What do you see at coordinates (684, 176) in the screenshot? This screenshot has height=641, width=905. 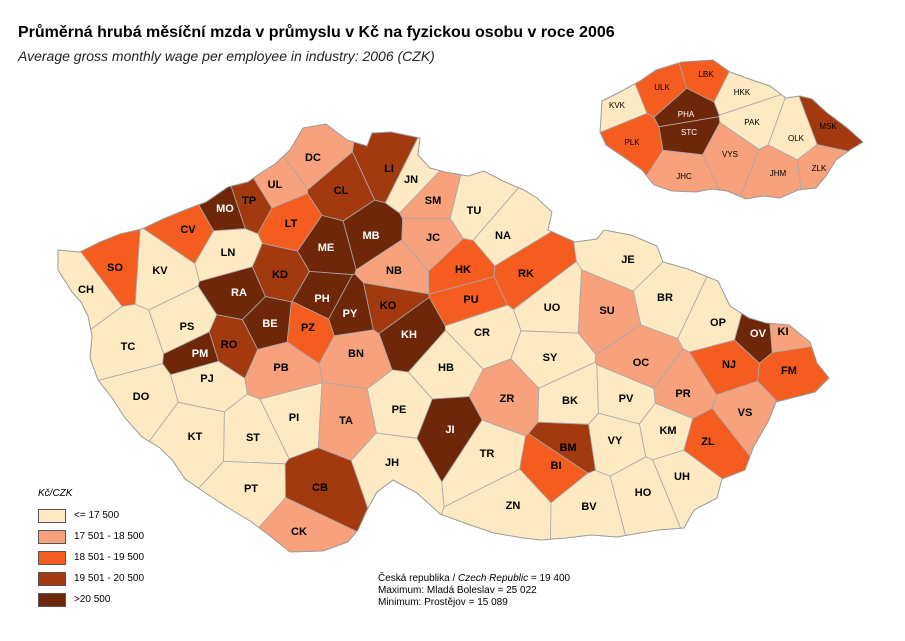 I see `region-label-jhc: JHC` at bounding box center [684, 176].